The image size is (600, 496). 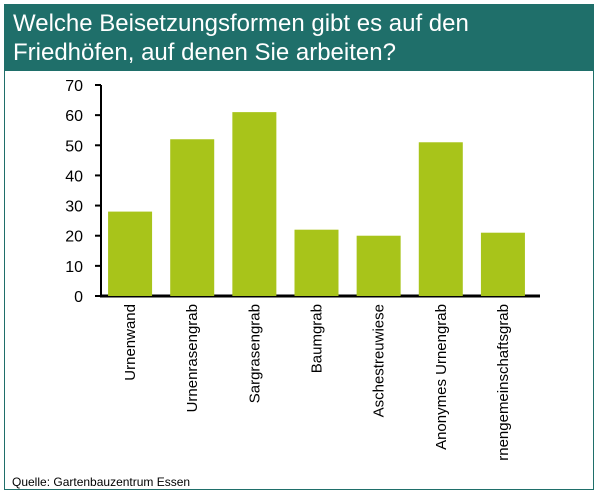 What do you see at coordinates (503, 382) in the screenshot?
I see `x-tick-label: Urnengemeinschaftsgrab` at bounding box center [503, 382].